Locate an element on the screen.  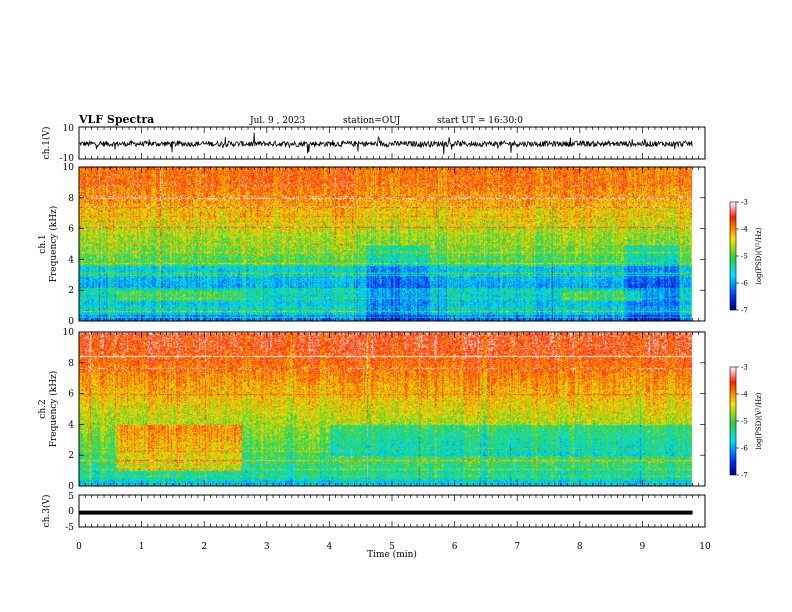
time-tick-label: 1 is located at coordinates (142, 547).